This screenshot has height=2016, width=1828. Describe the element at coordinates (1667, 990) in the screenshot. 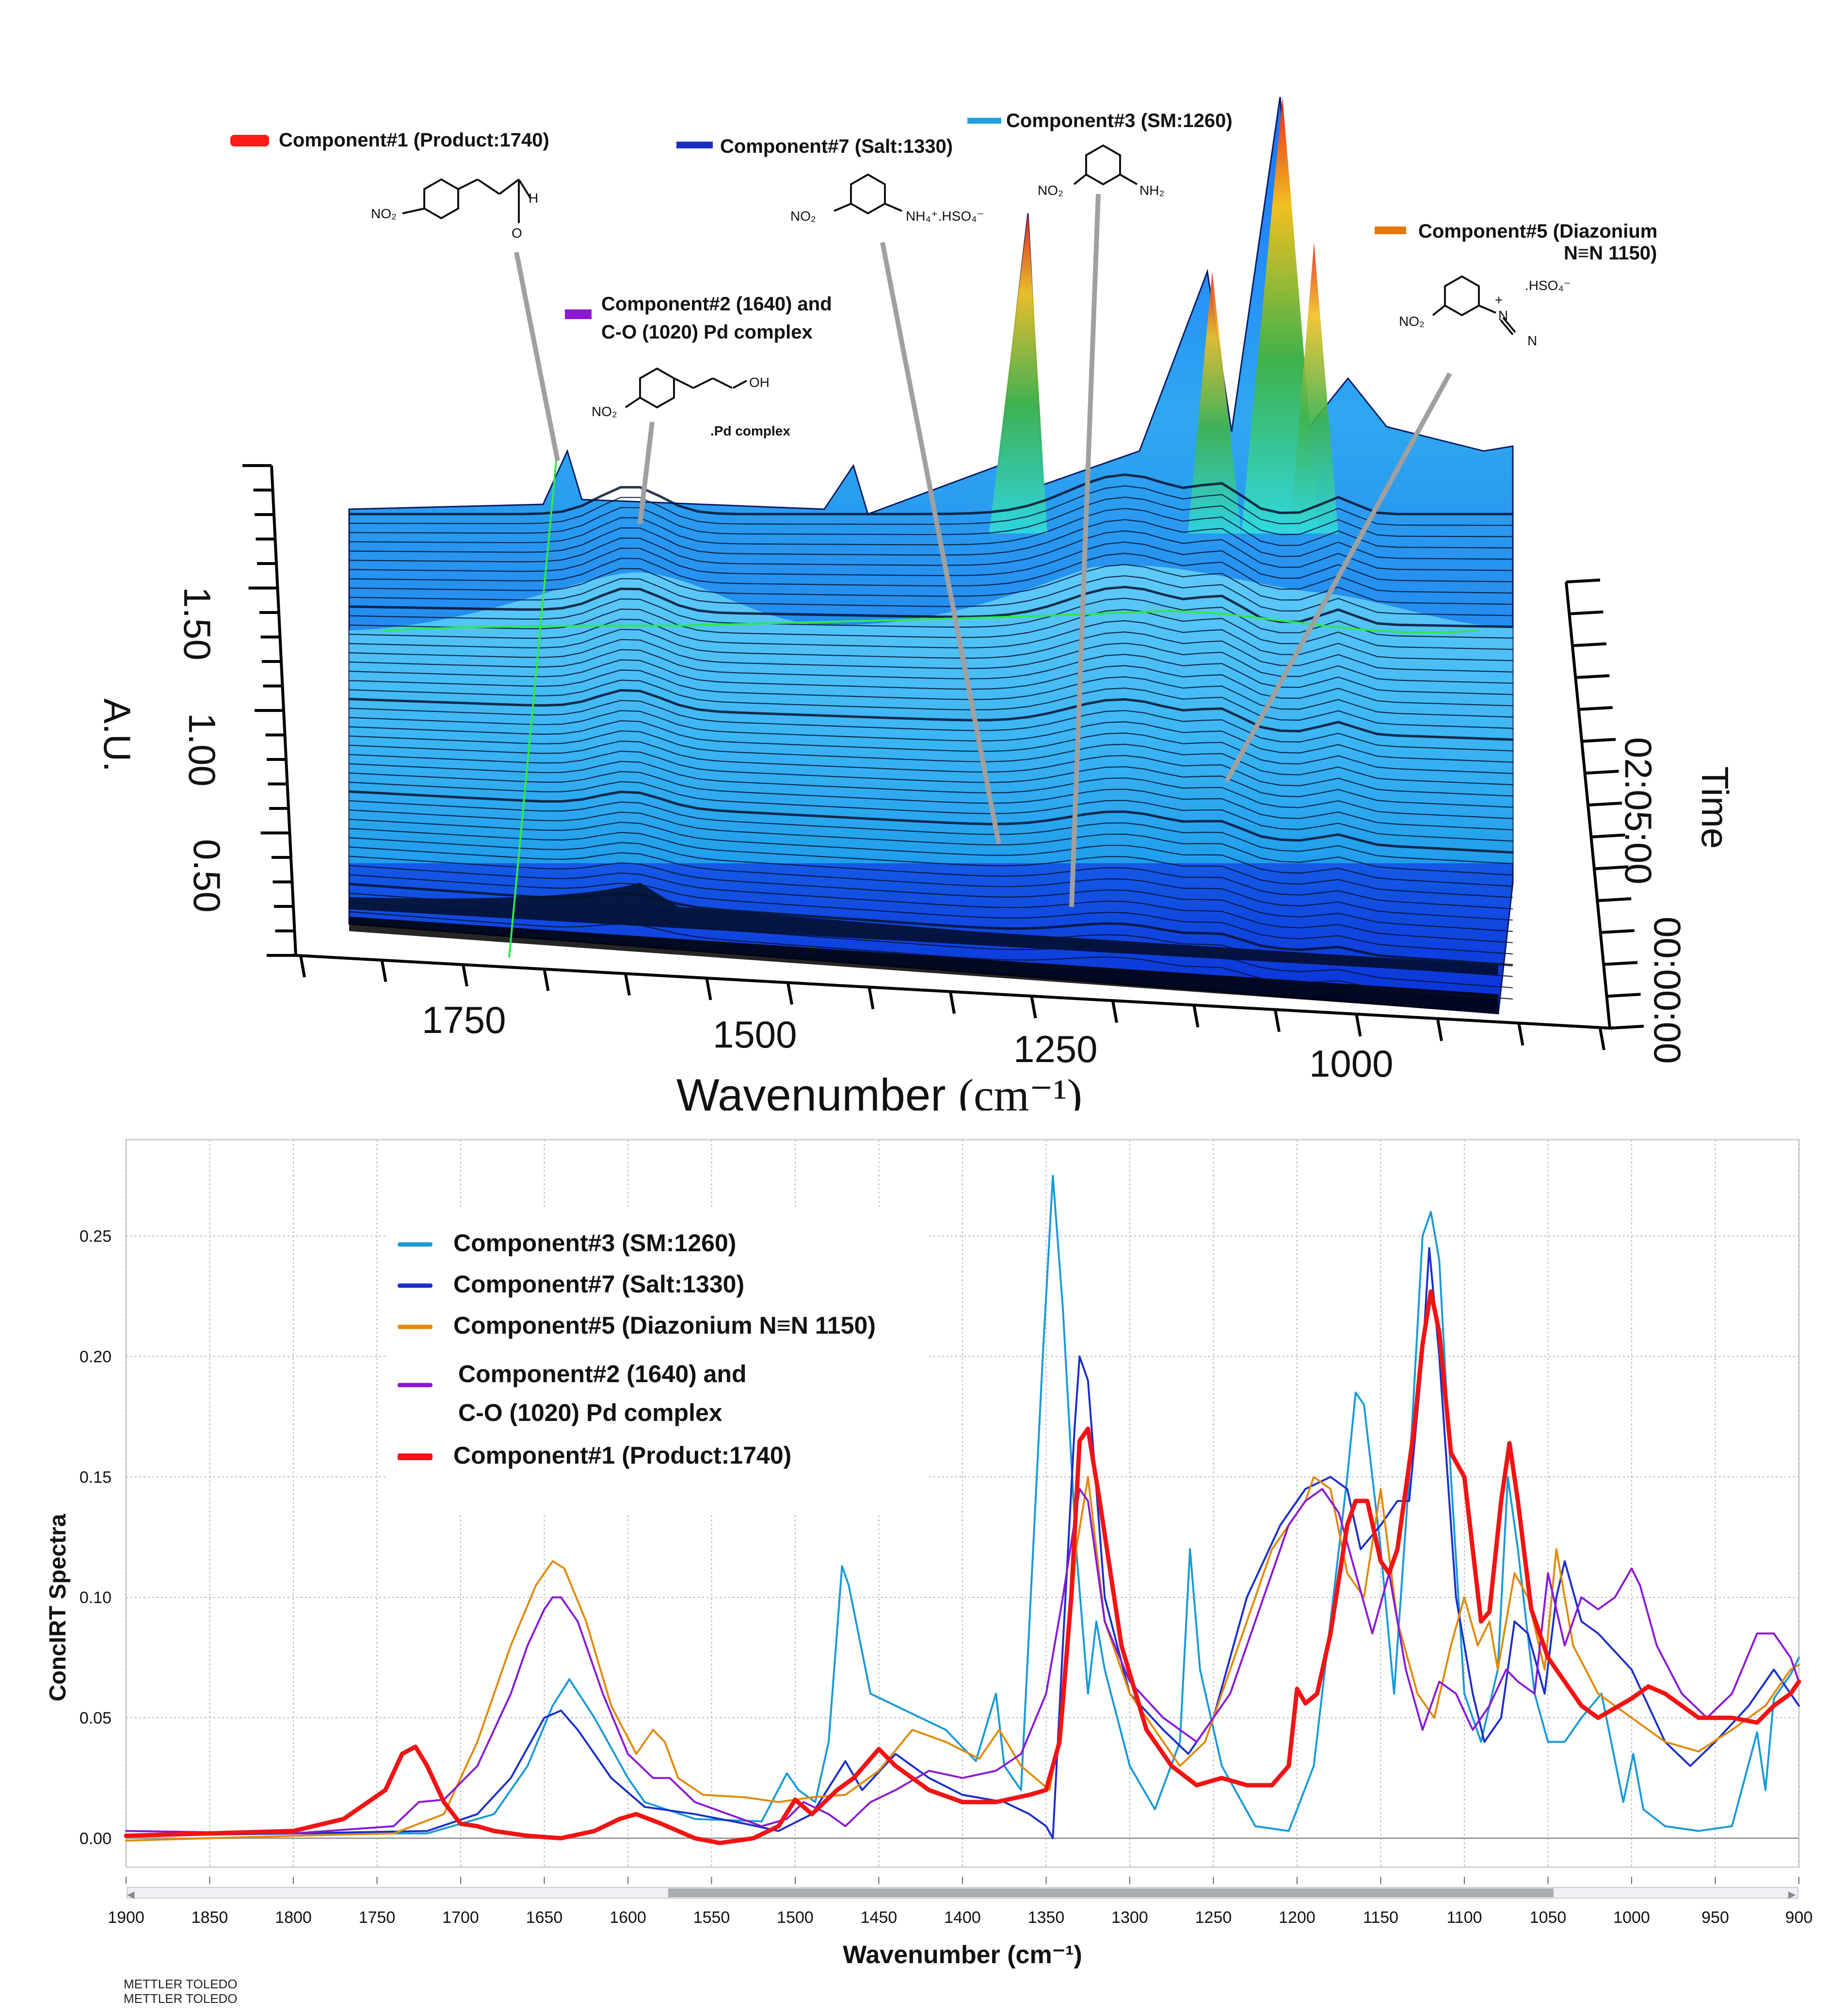

I see `time-tick-label-000000: 00:00:00` at that location.